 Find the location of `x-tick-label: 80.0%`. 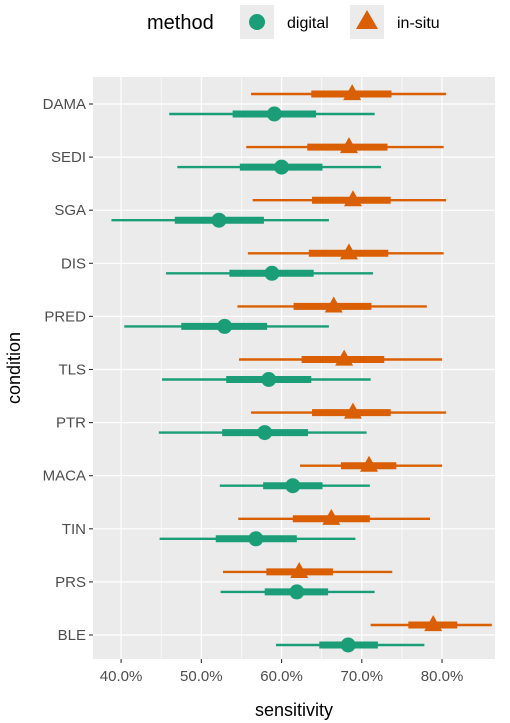

x-tick-label: 80.0% is located at coordinates (442, 676).